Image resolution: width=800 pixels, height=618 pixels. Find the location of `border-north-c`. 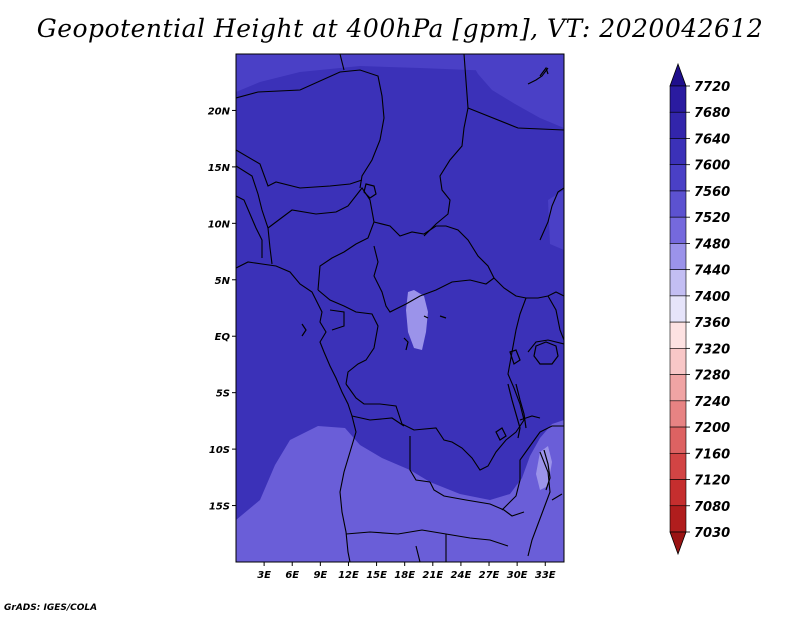

border-north-c is located at coordinates (446, 145).